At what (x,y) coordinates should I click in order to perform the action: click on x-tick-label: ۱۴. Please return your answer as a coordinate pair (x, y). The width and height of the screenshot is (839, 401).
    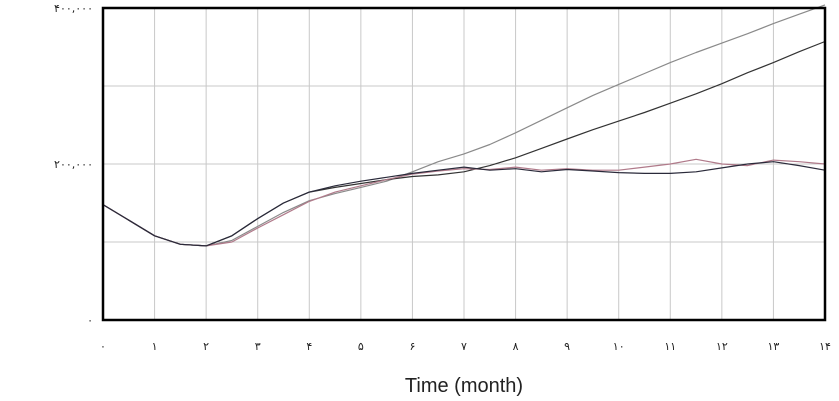
    Looking at the image, I should click on (825, 346).